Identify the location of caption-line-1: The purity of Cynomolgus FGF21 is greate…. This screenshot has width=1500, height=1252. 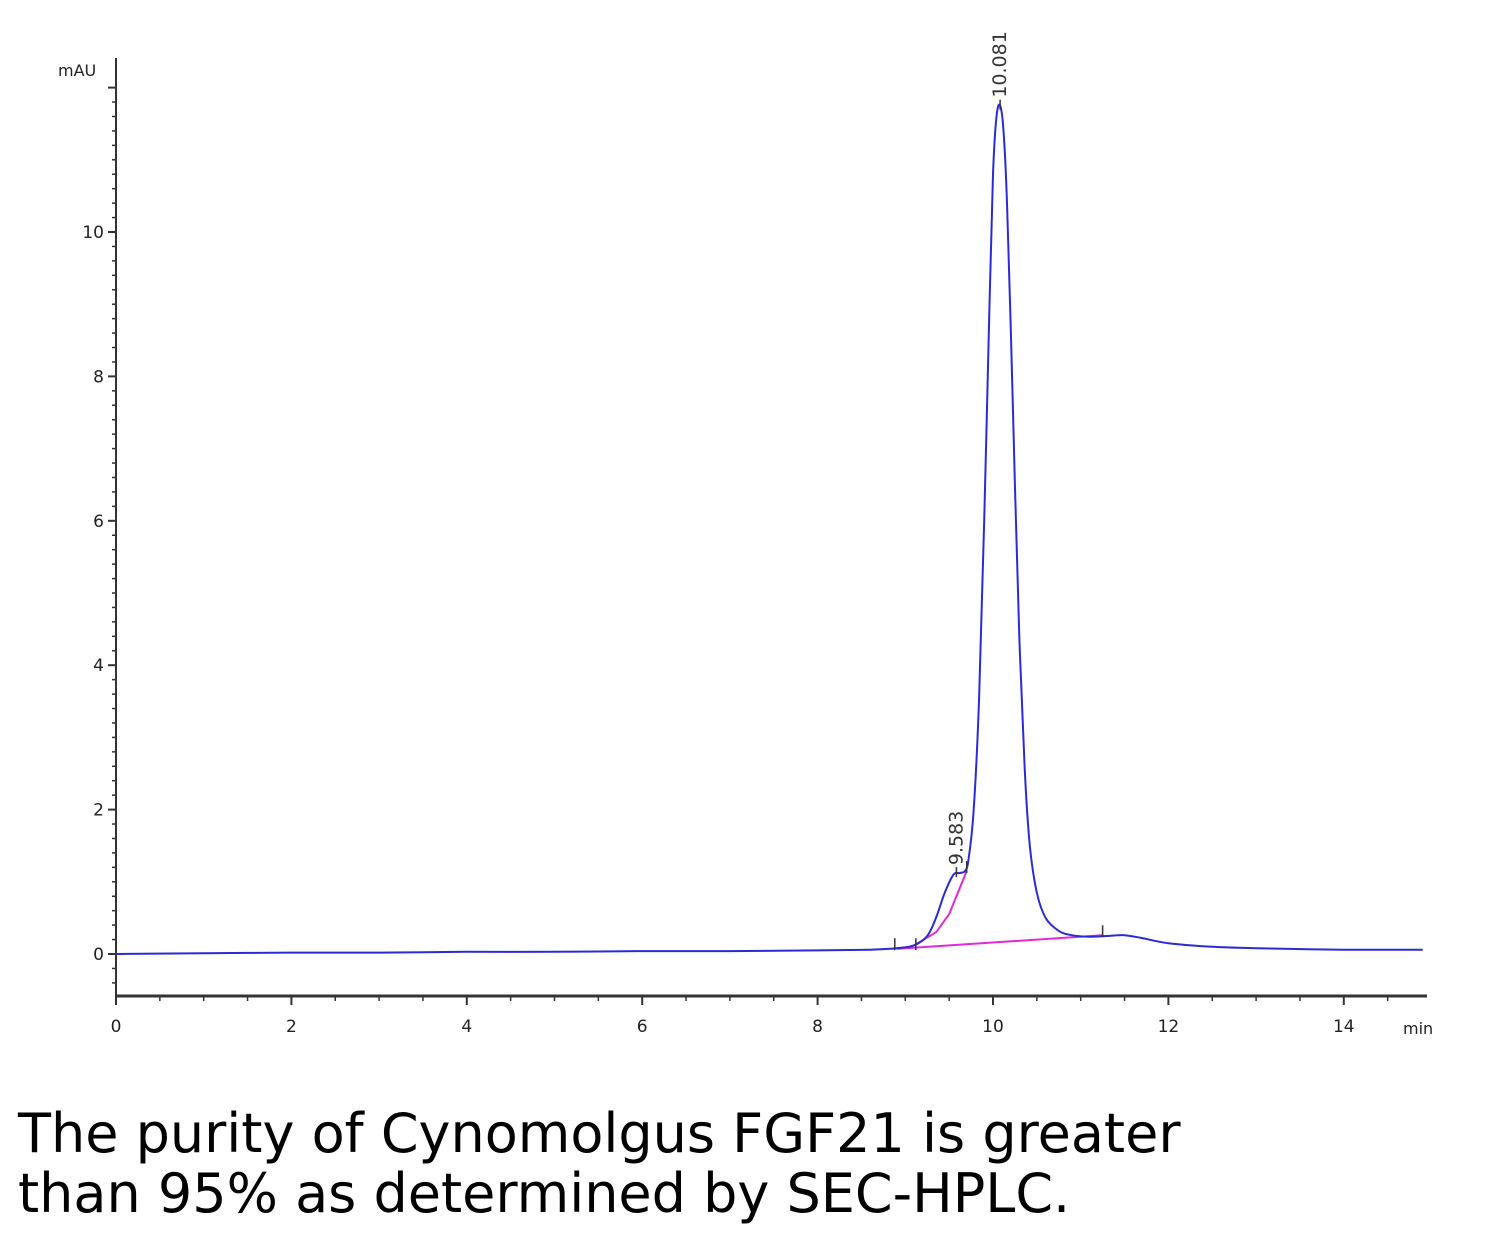
(599, 1133).